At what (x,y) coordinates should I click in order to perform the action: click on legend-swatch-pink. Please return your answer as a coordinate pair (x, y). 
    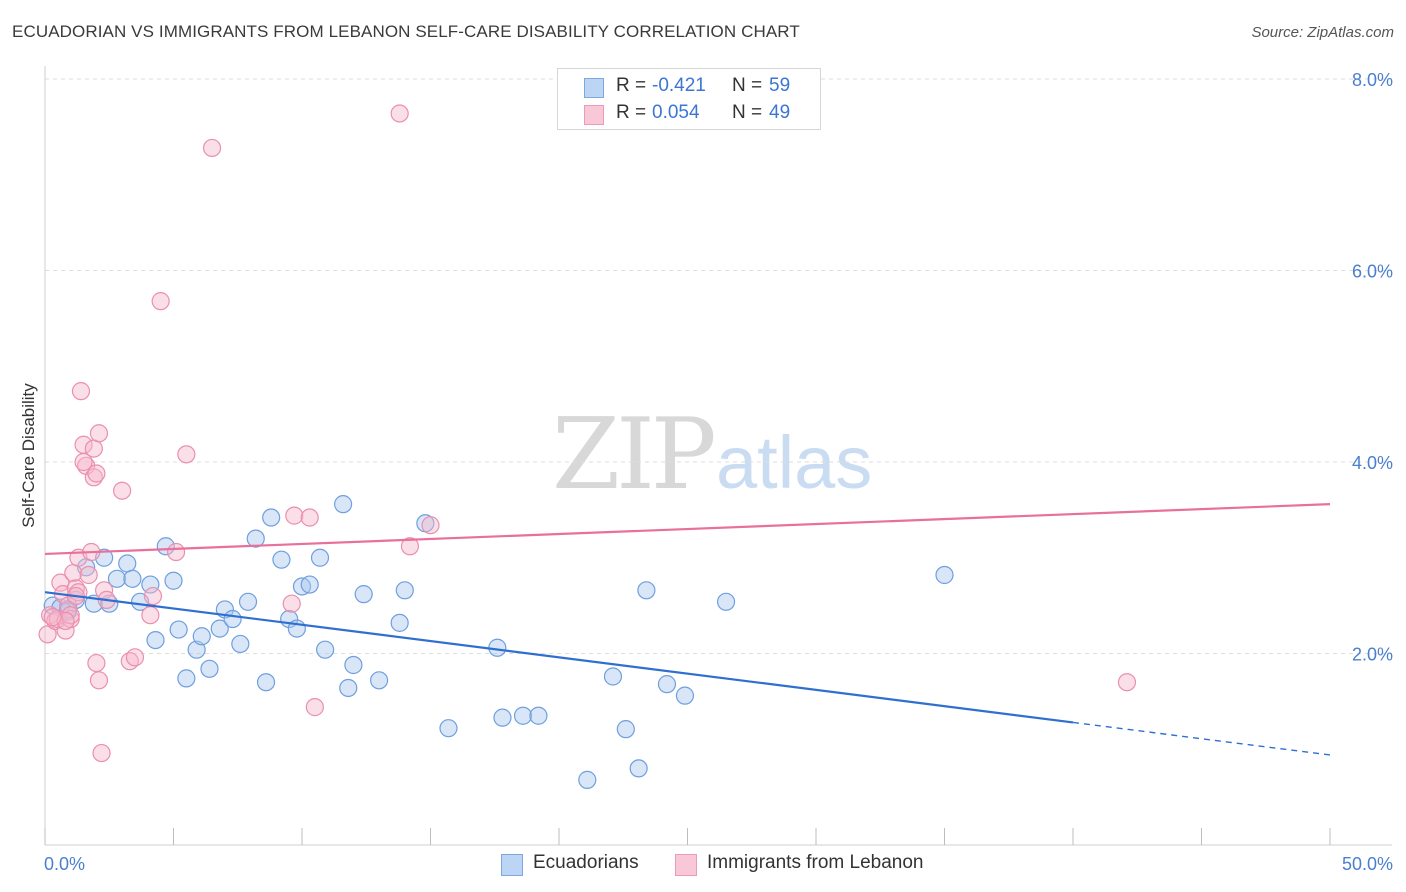
    Looking at the image, I should click on (594, 115).